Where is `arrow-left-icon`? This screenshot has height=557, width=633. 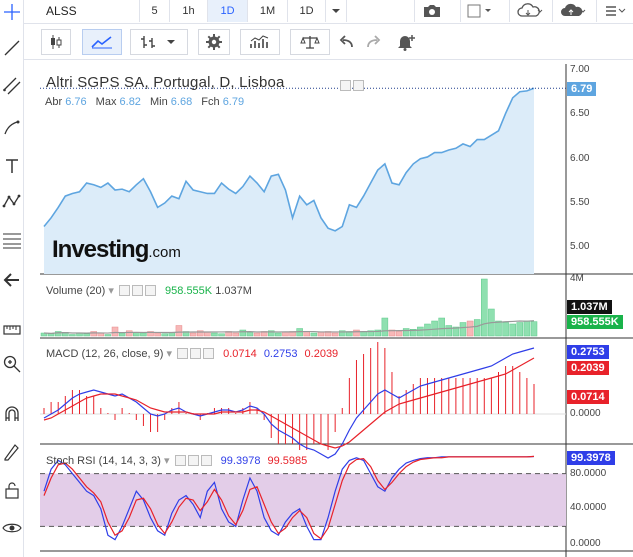
arrow-left-icon is located at coordinates (12, 280).